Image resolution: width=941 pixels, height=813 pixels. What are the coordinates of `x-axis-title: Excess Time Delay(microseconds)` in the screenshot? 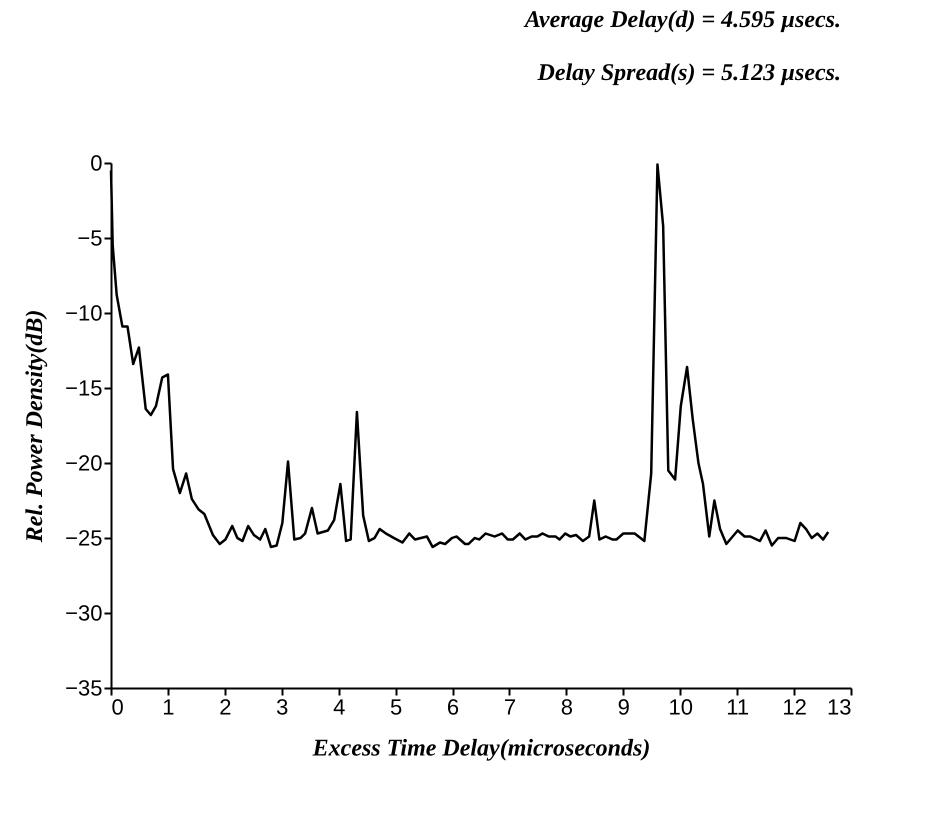 It's located at (481, 749).